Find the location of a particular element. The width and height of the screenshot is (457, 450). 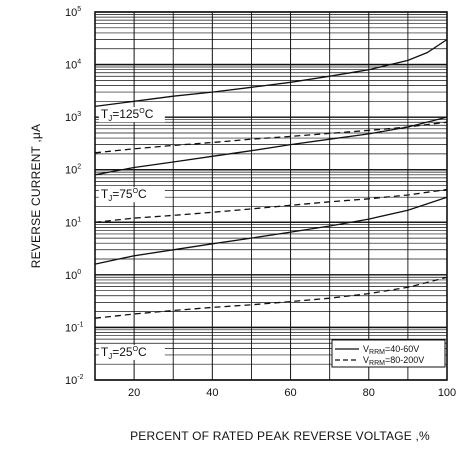

series-line-solid-tj125 is located at coordinates (271, 73).